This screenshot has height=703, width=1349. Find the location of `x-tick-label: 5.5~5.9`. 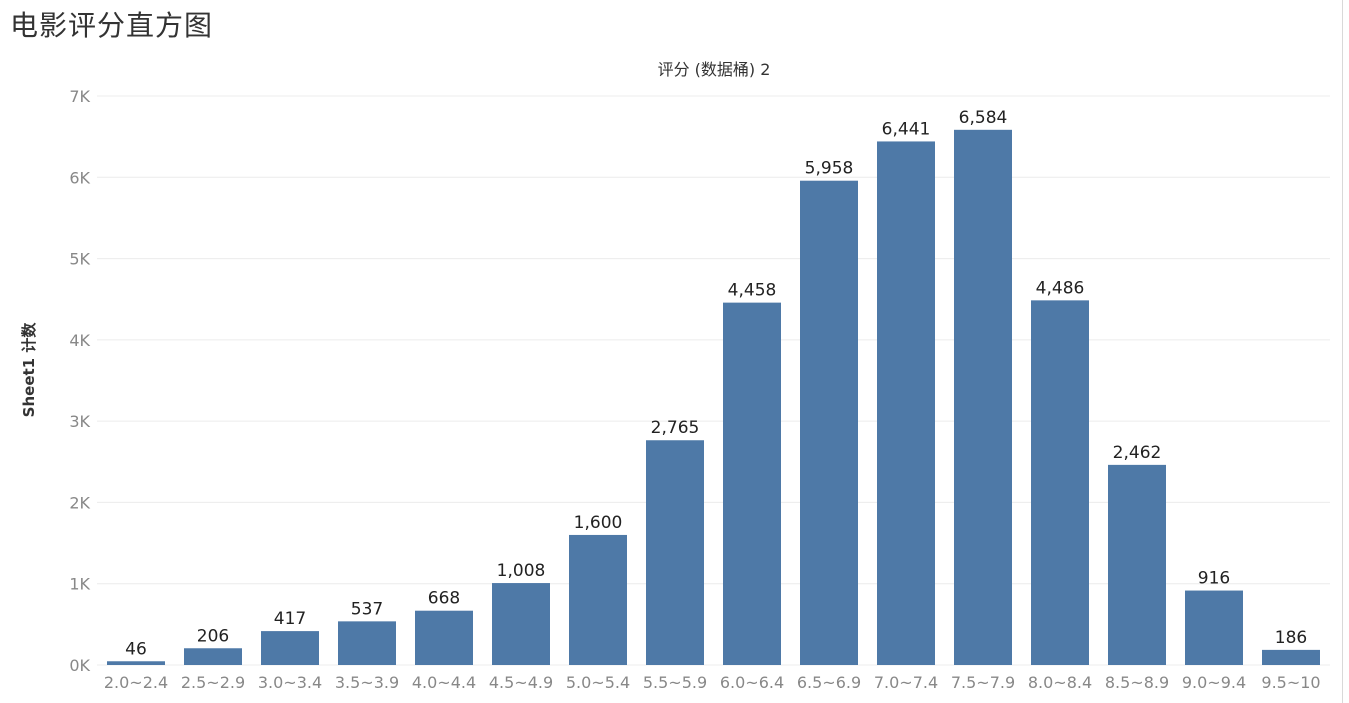

x-tick-label: 5.5~5.9 is located at coordinates (675, 682).